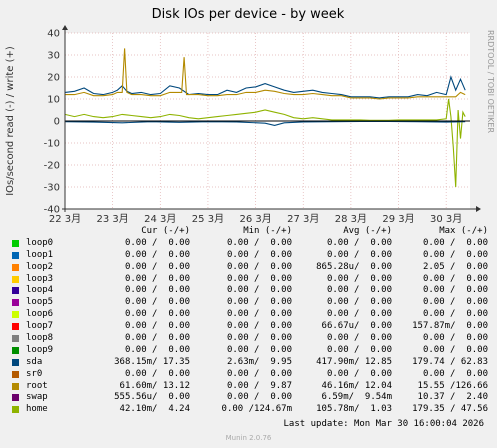 This screenshot has height=448, width=497. Describe the element at coordinates (53, 56) in the screenshot. I see `y-tick-label: 30` at that location.